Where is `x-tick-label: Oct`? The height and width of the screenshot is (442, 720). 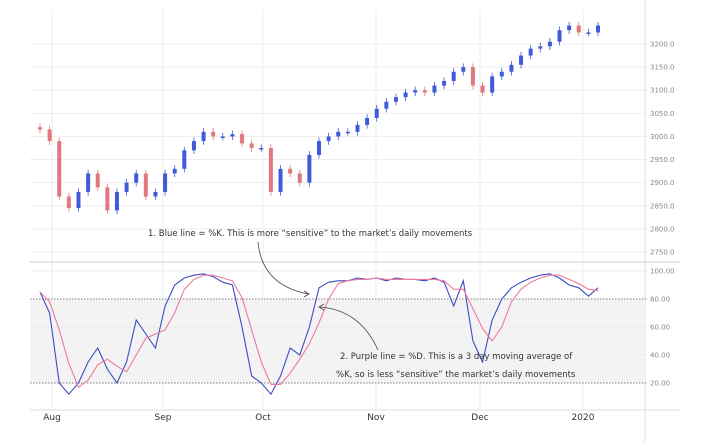
x-tick-label: Oct is located at coordinates (263, 418).